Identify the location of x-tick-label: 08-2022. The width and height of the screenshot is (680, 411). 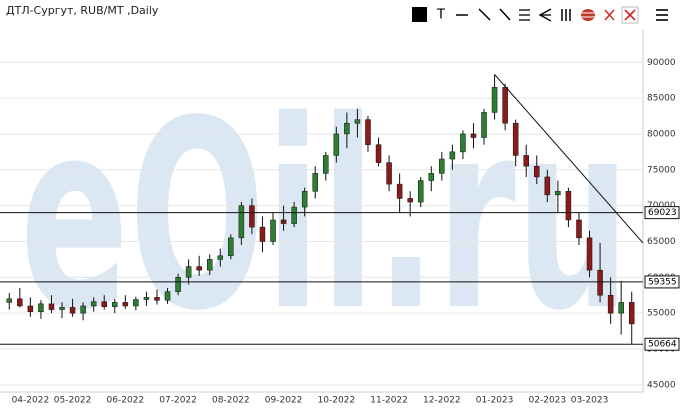
(231, 401).